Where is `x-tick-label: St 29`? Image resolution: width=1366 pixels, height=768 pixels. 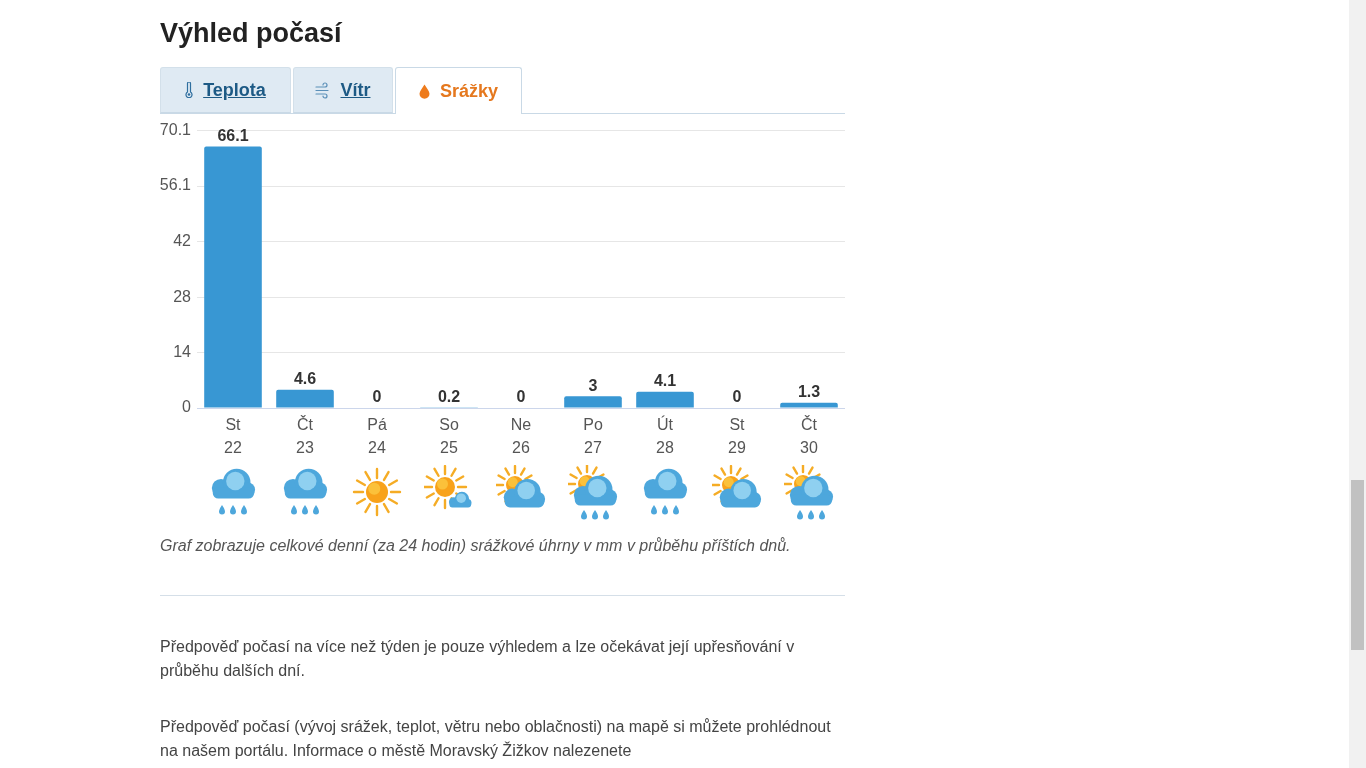
x-tick-label: St 29 is located at coordinates (737, 436).